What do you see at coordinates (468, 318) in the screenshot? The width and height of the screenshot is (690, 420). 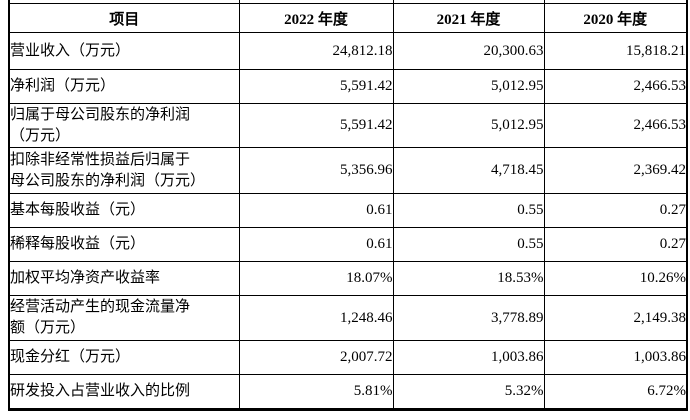 I see `cell-value: 3,778.89` at bounding box center [468, 318].